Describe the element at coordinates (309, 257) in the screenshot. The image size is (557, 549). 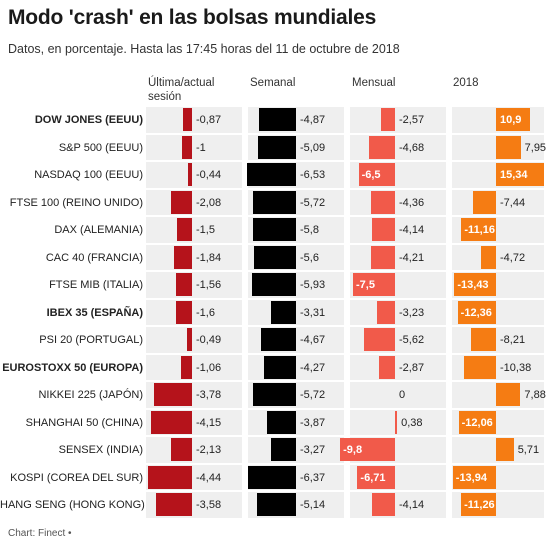
I see `value-label-weekly: -5,6` at that location.